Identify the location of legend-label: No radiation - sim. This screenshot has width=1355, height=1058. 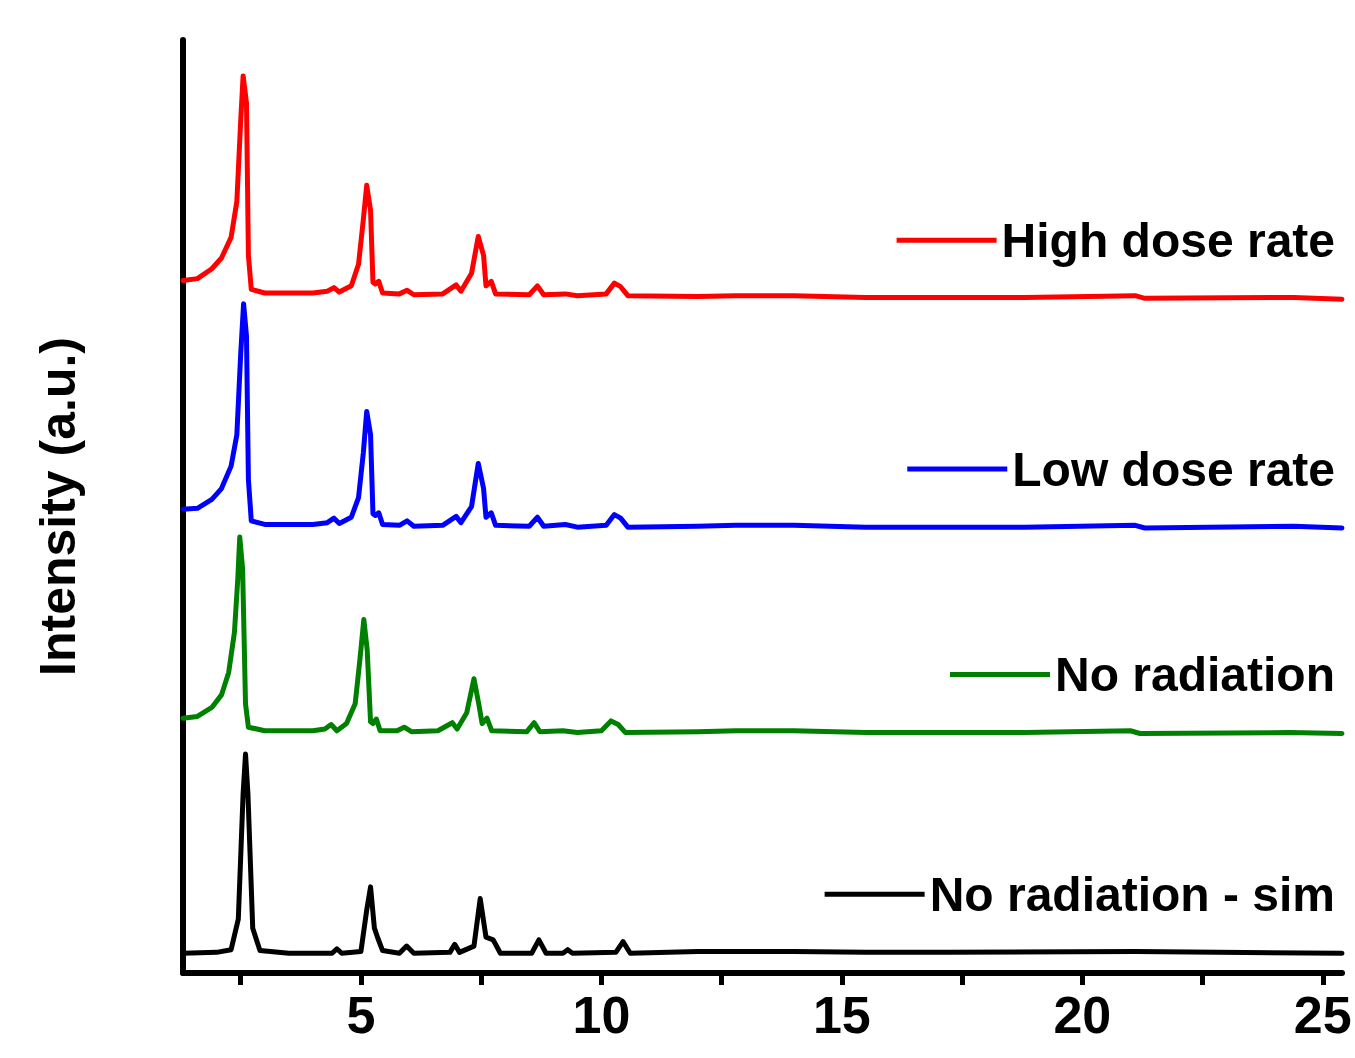
(1132, 894).